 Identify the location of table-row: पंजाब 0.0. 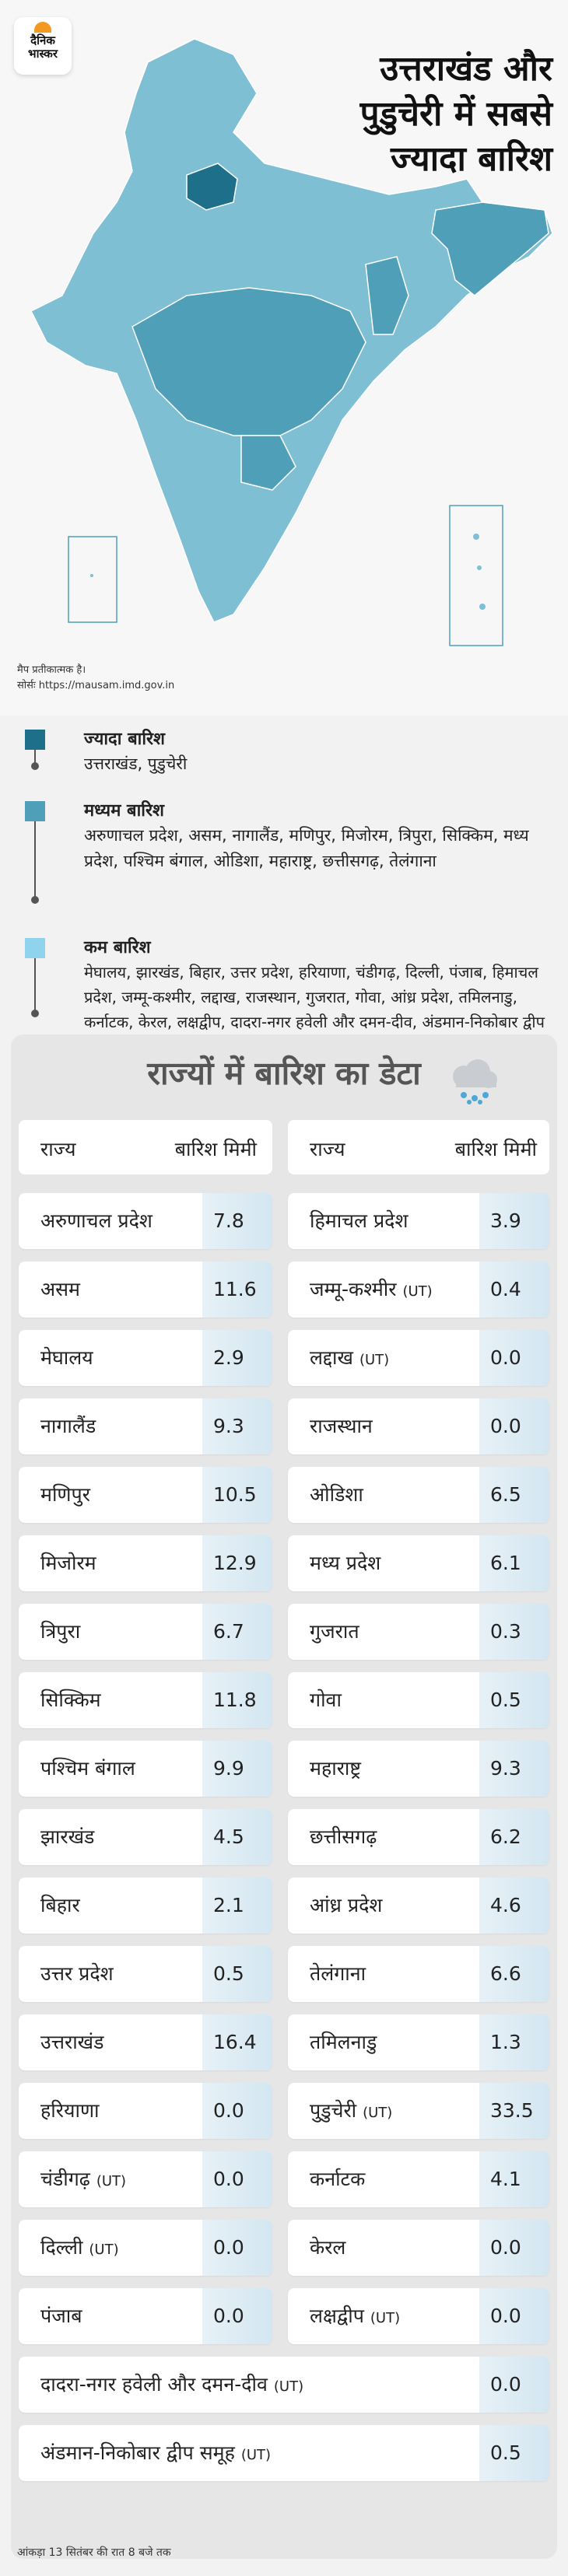
(145, 2316).